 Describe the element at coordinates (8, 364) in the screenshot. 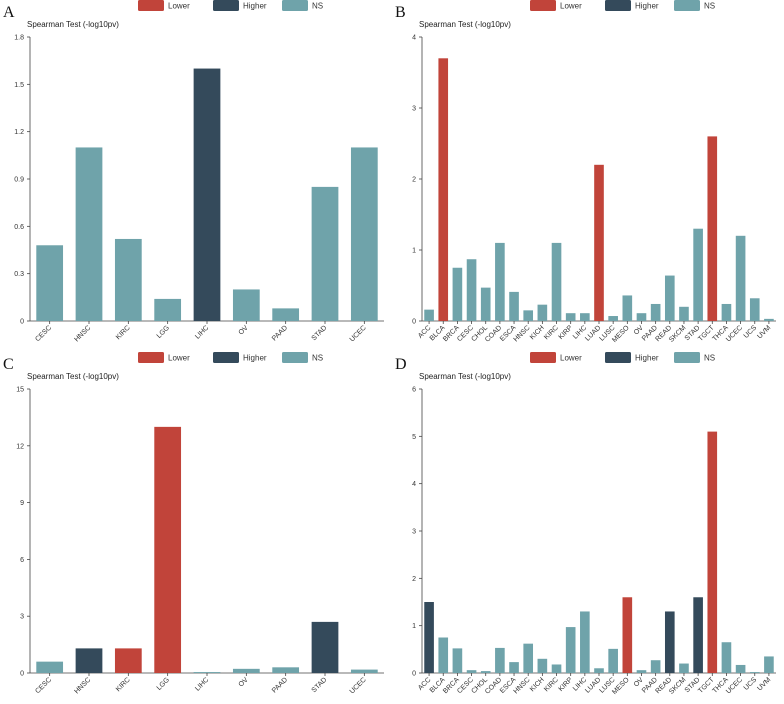

I see `panel-letter: C` at that location.